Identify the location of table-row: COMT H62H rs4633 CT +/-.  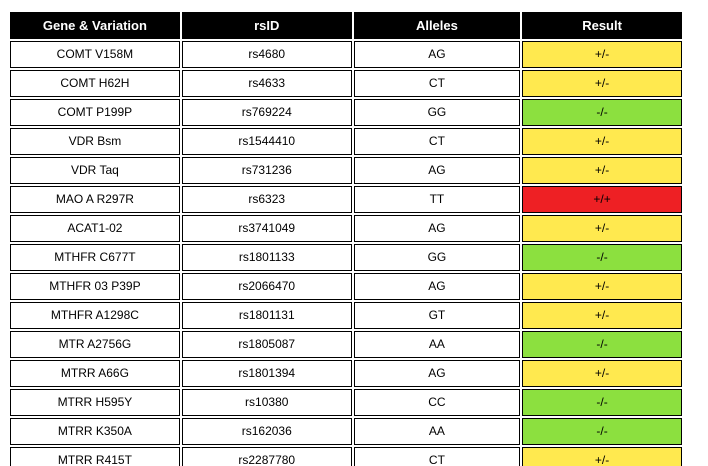
(346, 83).